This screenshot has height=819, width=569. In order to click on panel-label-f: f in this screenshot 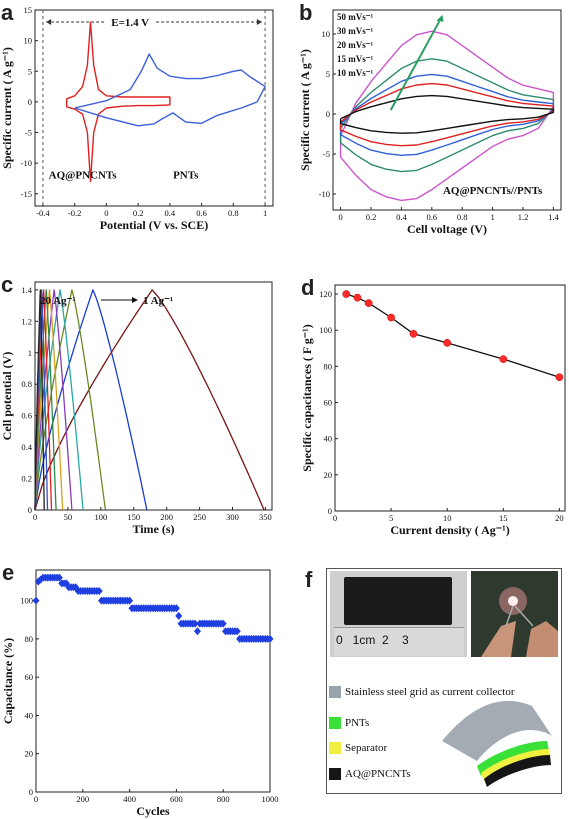, I will do `click(309, 579)`.